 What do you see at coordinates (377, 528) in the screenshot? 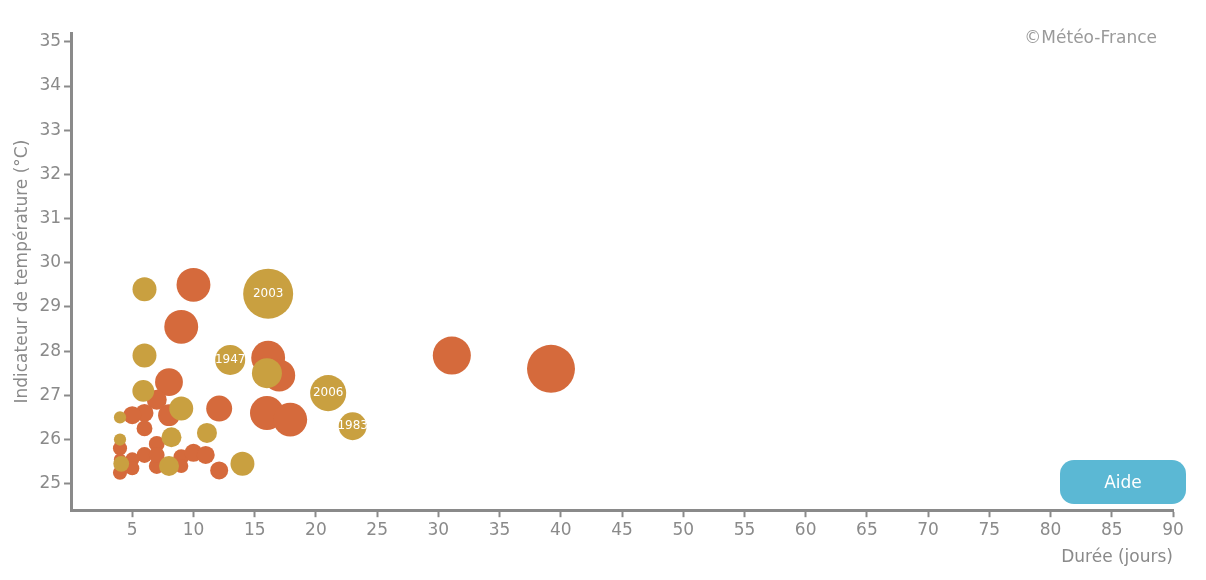
I see `x-tick-label: 25` at bounding box center [377, 528].